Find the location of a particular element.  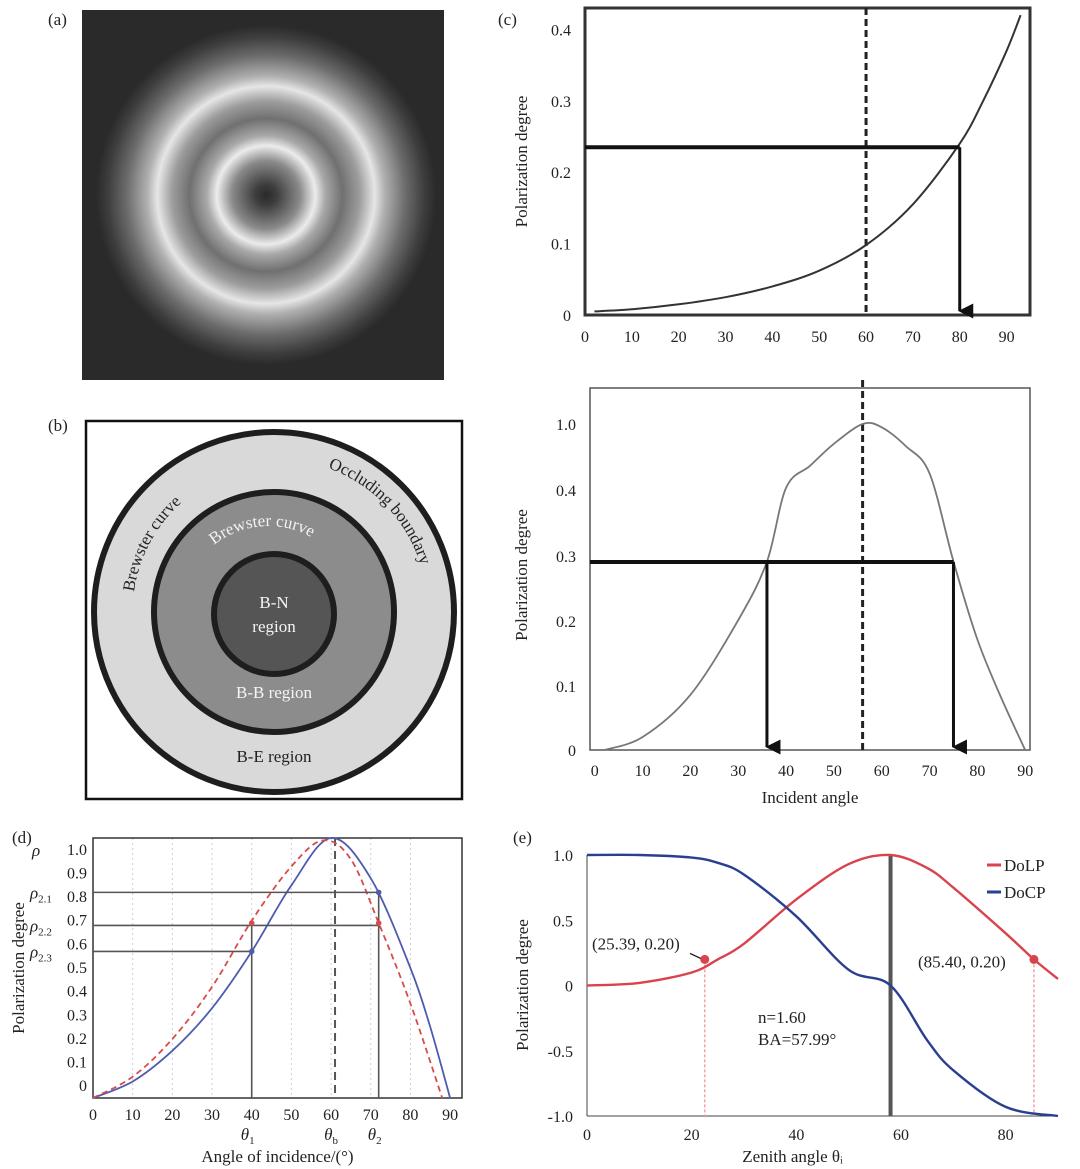

x-axis-label: Incident angle is located at coordinates (810, 797).